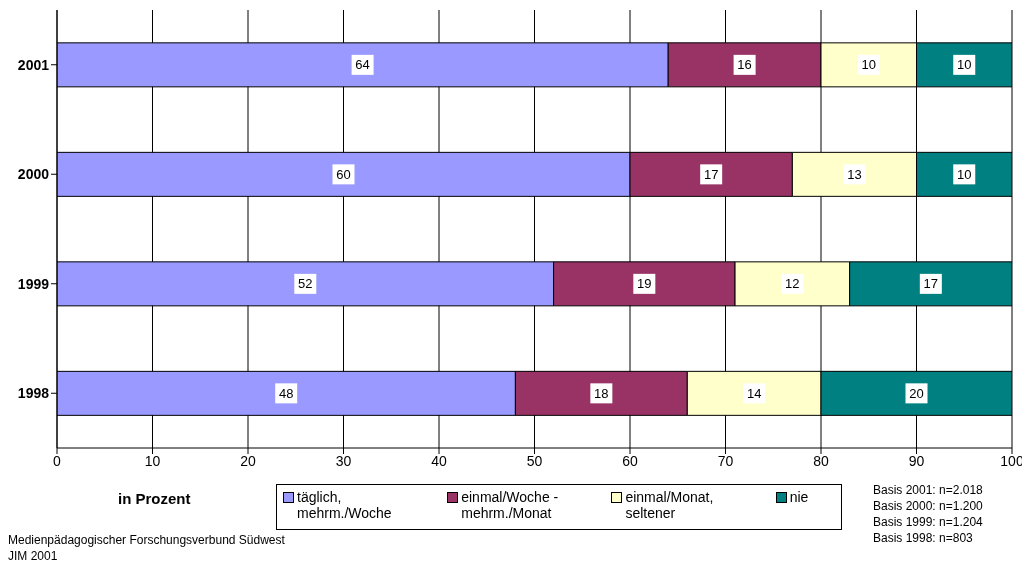  Describe the element at coordinates (33, 174) in the screenshot. I see `y-tick-label: 2000` at that location.